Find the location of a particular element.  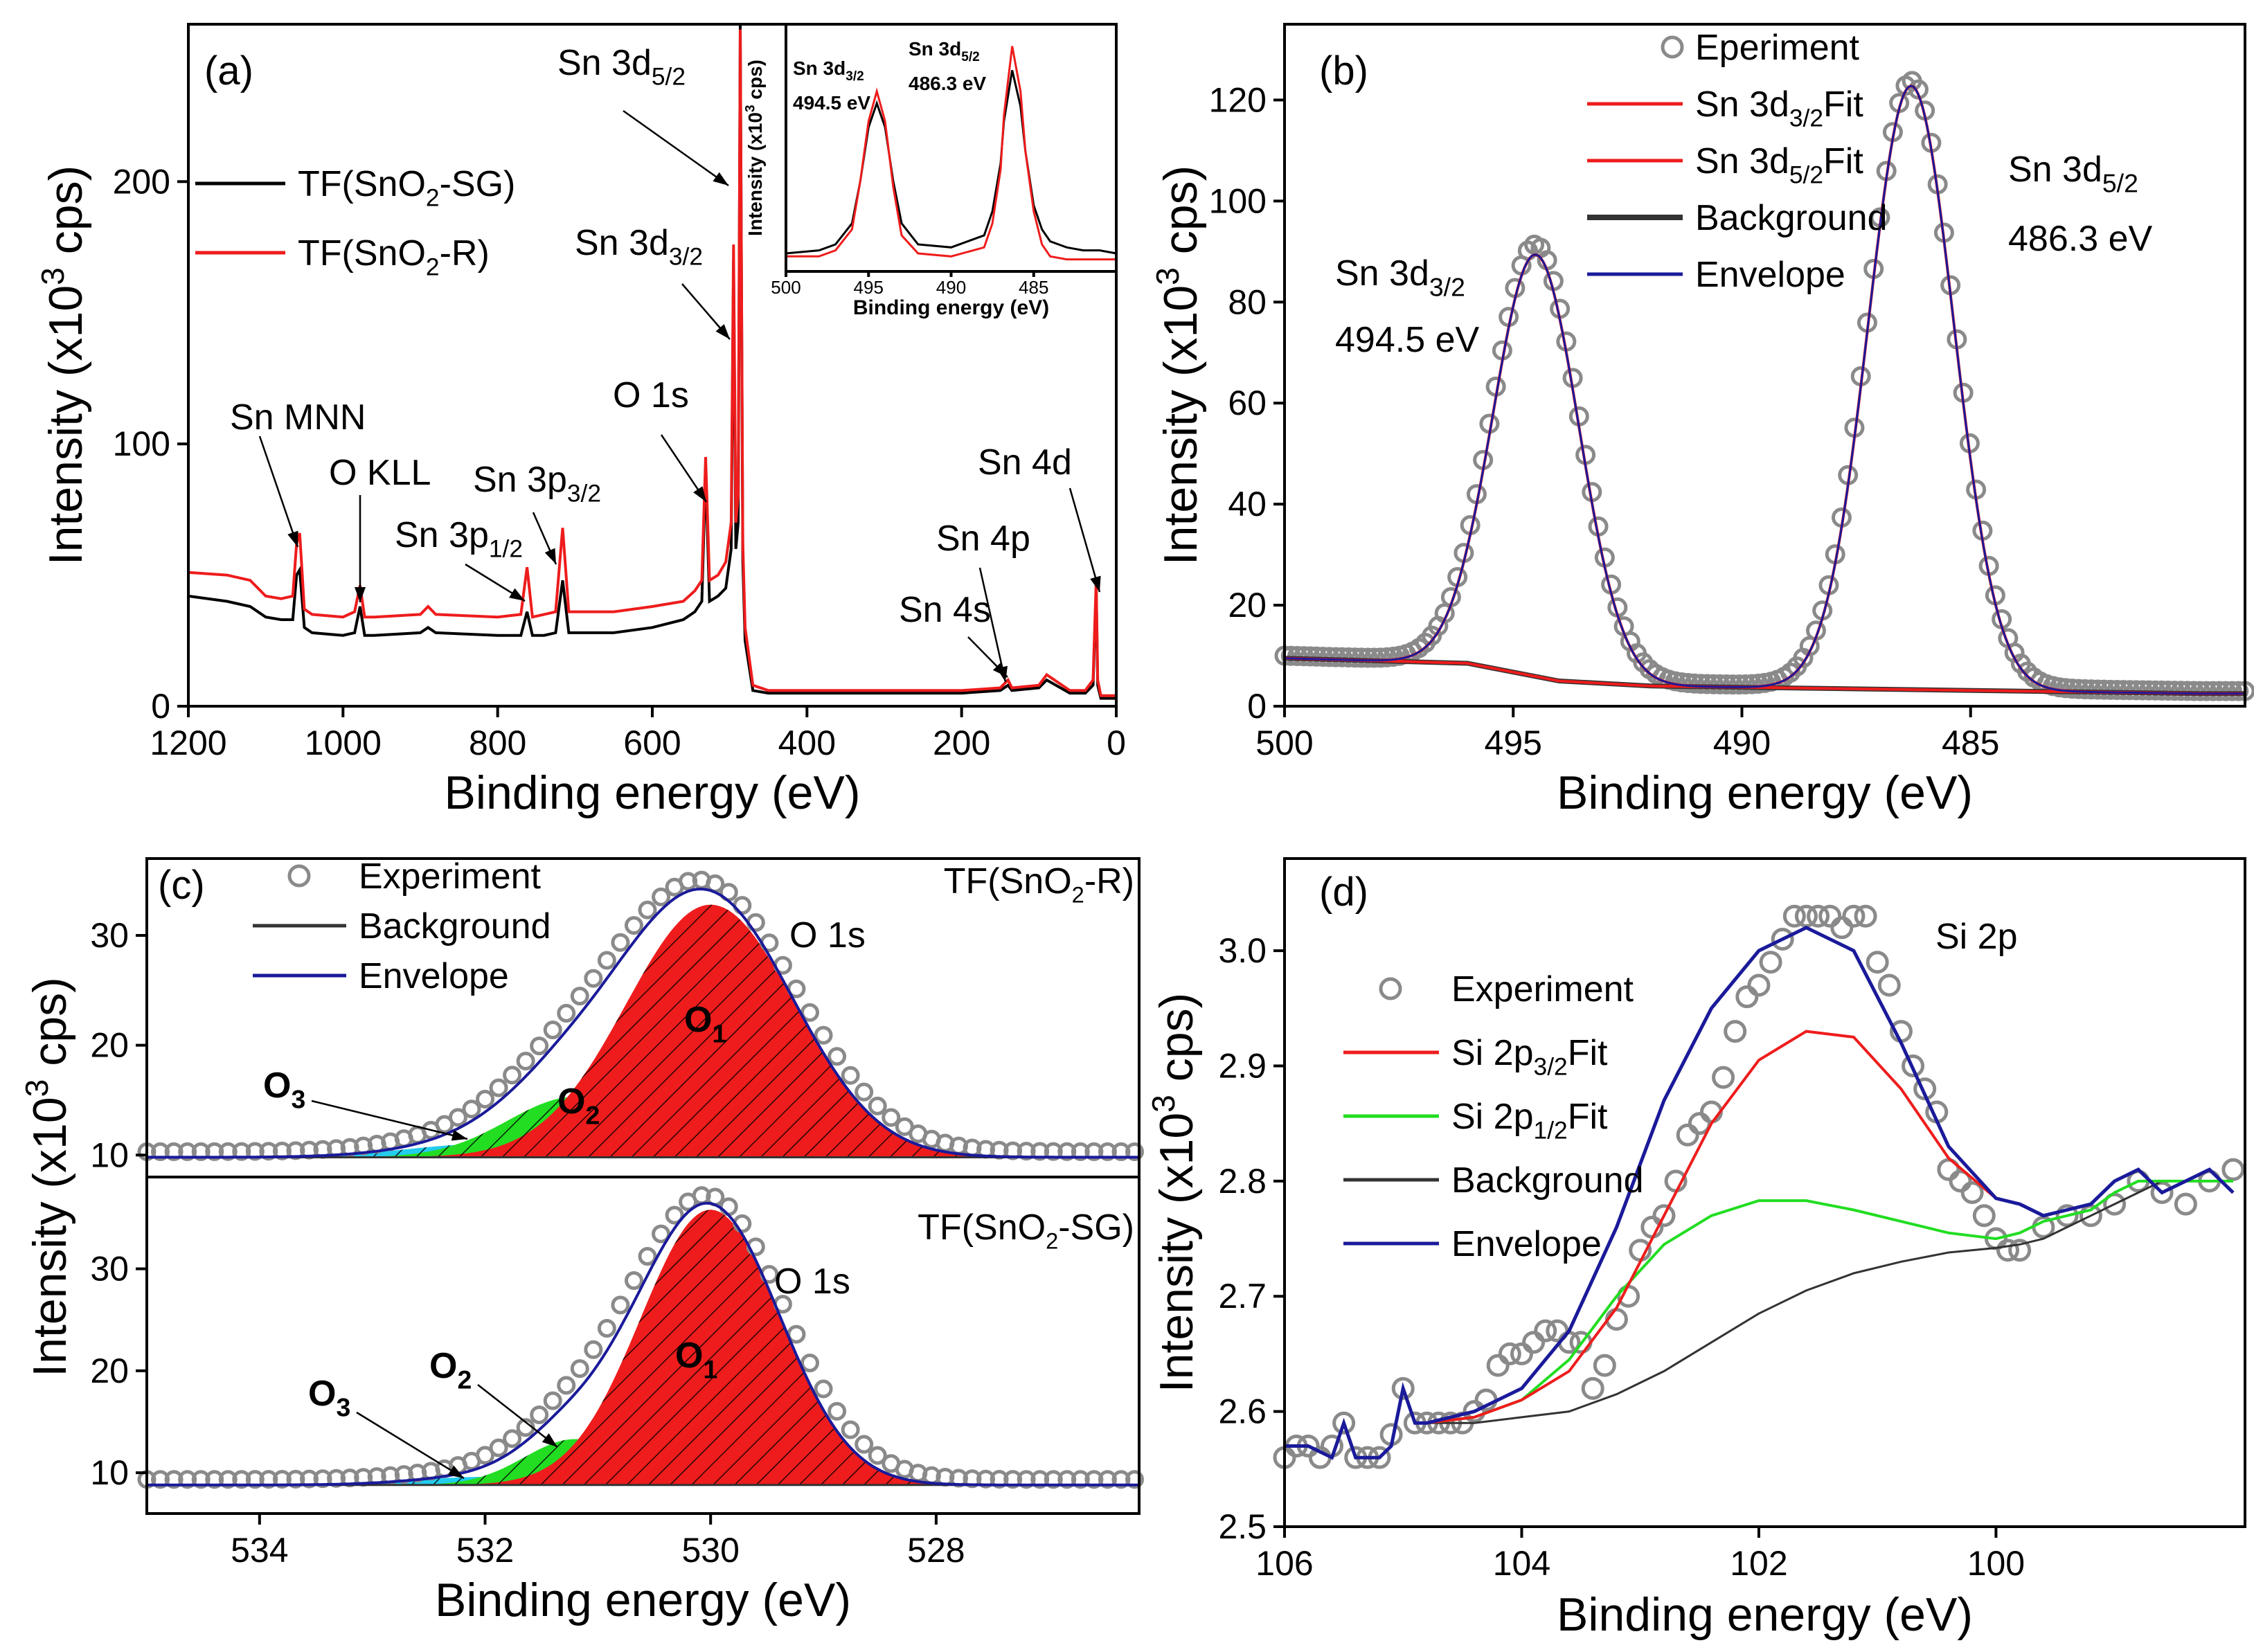

peak-annotation-main: Sn MNN is located at coordinates (298, 418).